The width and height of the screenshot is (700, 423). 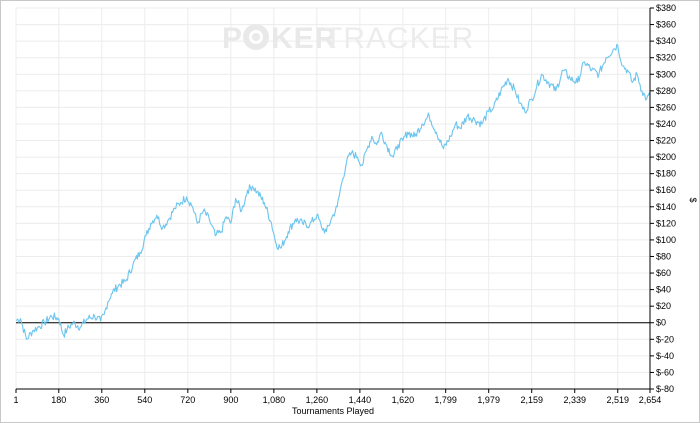 I want to click on y-tick-label: $160, so click(x=666, y=190).